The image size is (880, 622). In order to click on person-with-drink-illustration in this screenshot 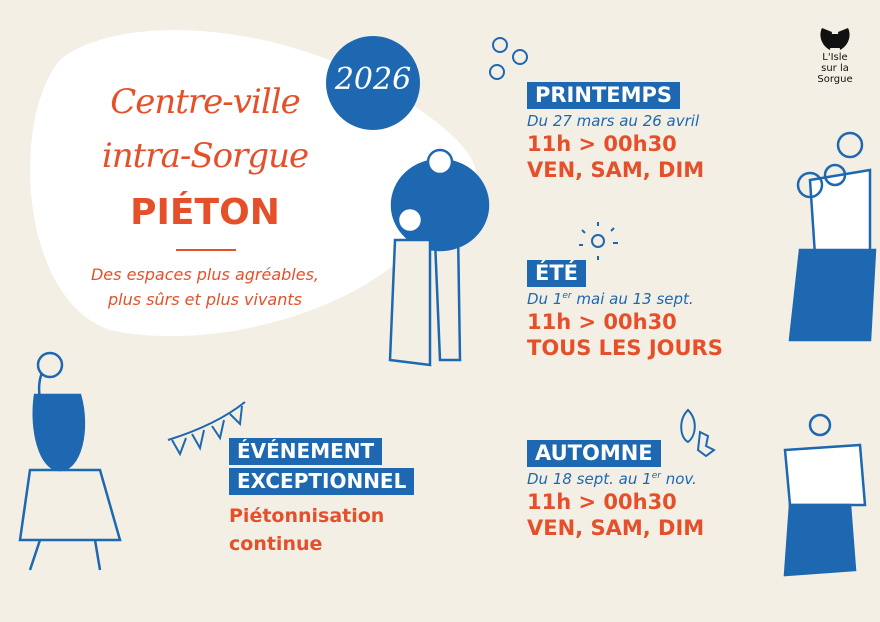, I will do `click(825, 495)`.